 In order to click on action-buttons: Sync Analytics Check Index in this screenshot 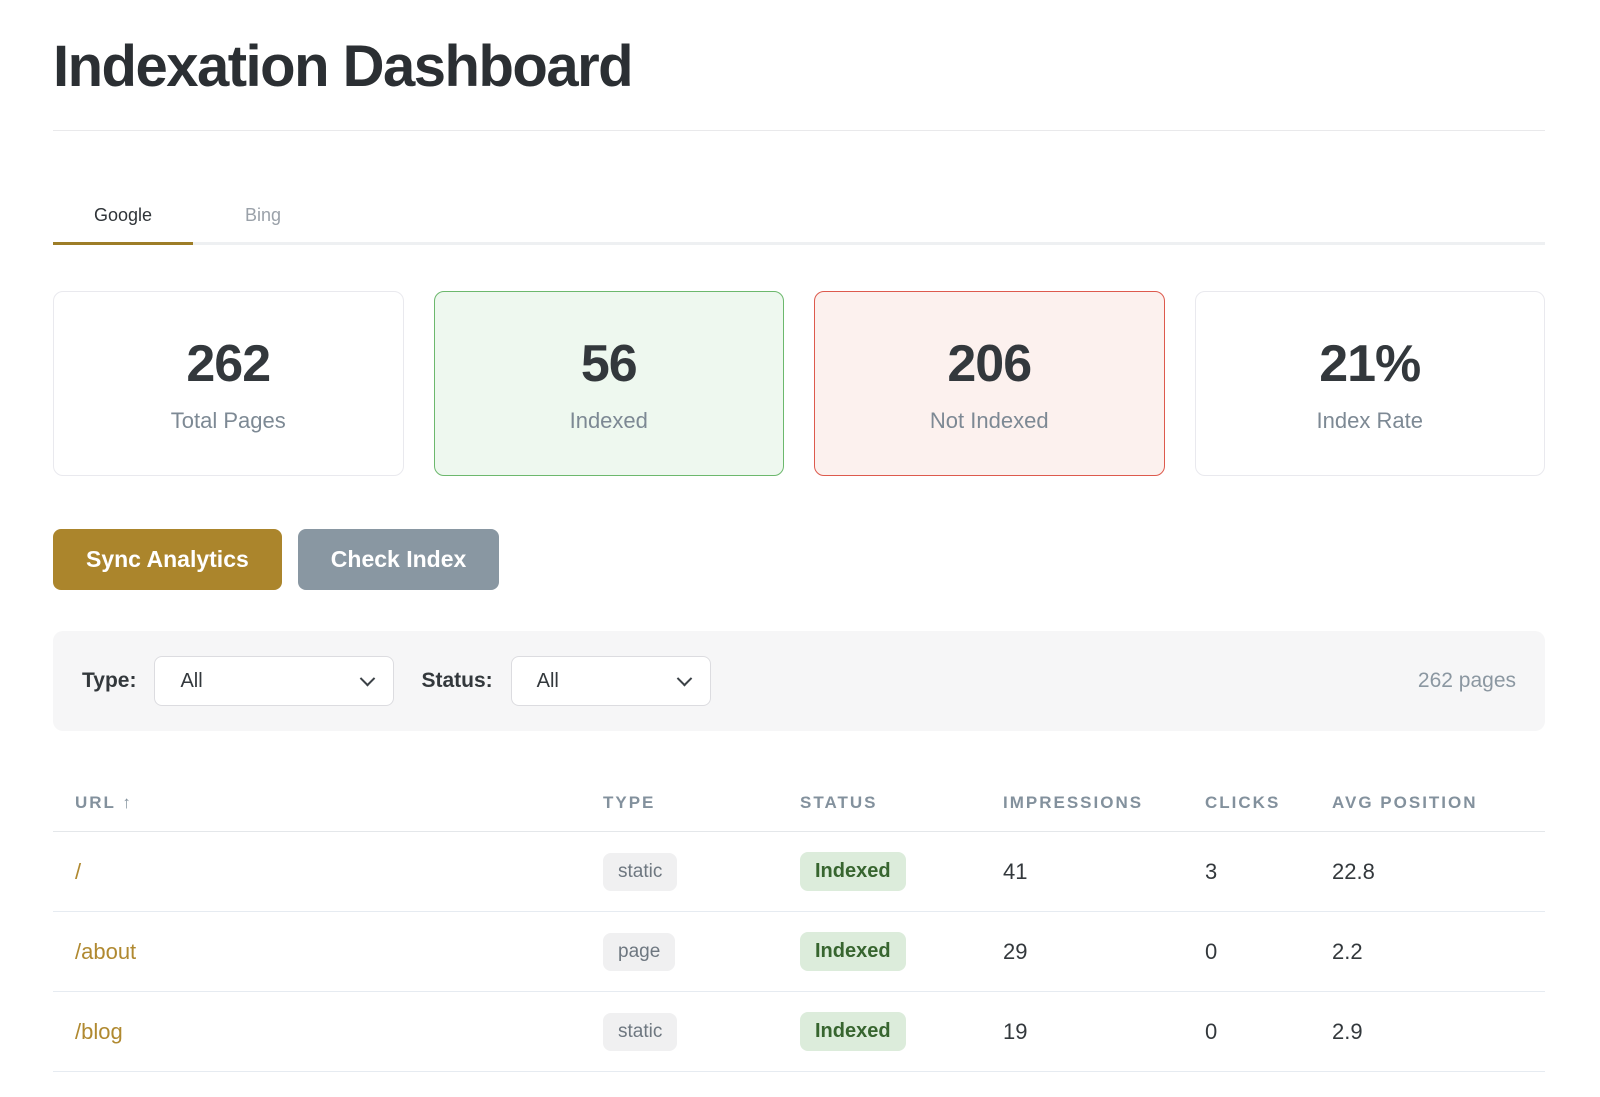, I will do `click(799, 559)`.